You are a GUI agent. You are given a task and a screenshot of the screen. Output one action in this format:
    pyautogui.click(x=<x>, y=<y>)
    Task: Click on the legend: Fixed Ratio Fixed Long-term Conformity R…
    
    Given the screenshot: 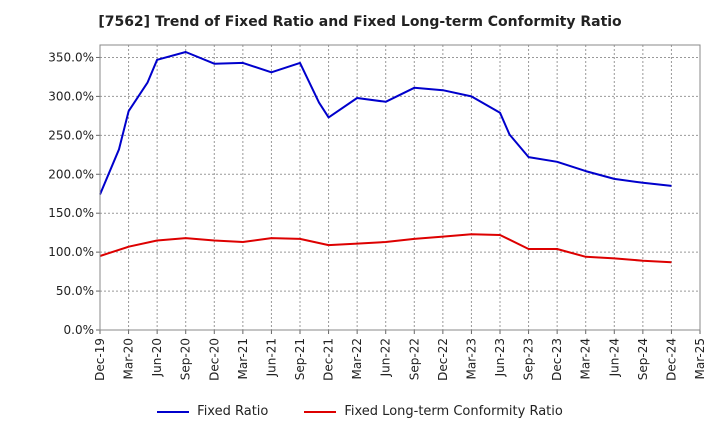 What is the action you would take?
    pyautogui.click(x=360, y=411)
    